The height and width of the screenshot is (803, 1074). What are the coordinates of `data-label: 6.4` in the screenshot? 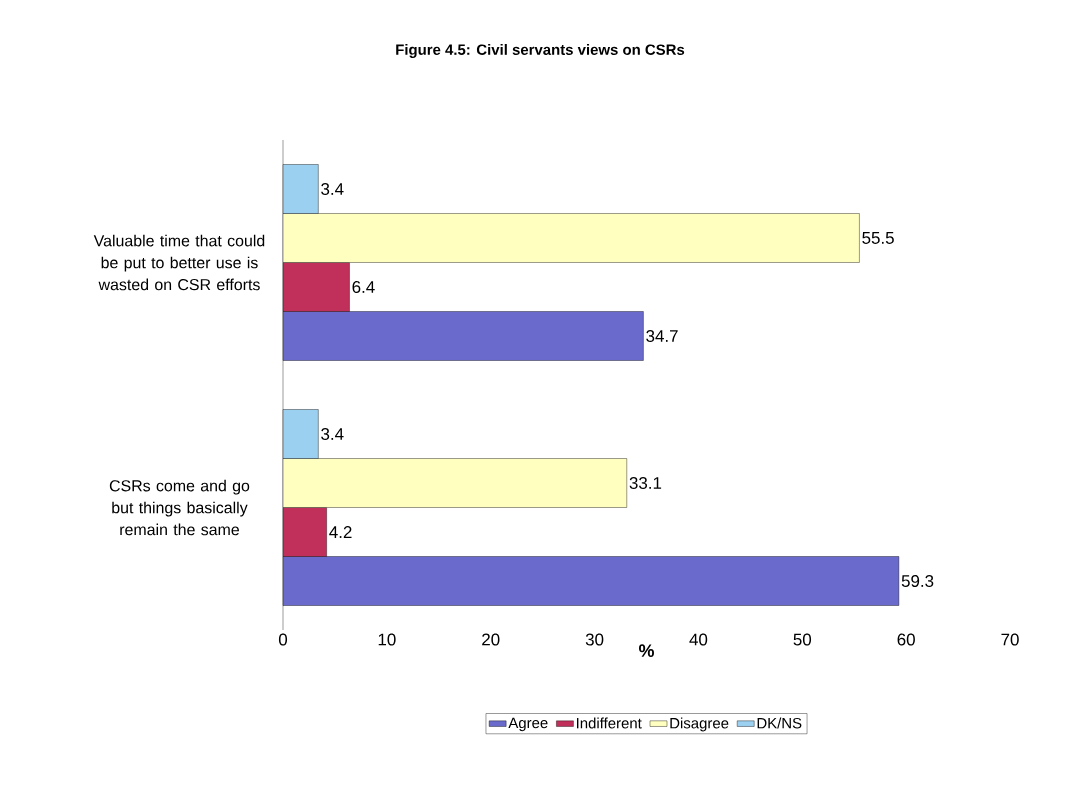 It's located at (363, 287).